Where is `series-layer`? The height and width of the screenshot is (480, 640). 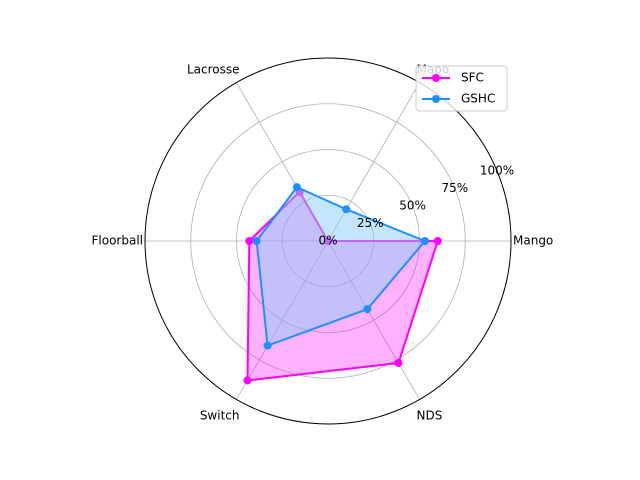
series-layer is located at coordinates (342, 284).